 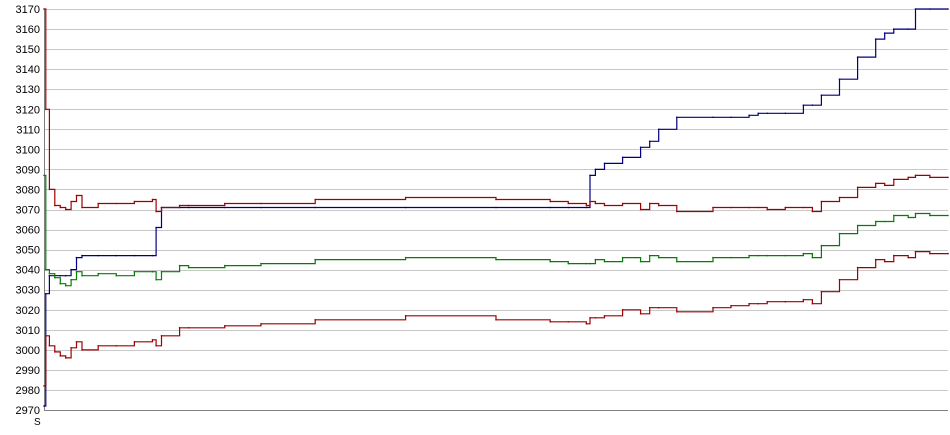 What do you see at coordinates (28, 50) in the screenshot?
I see `y-tick-label: 3150` at bounding box center [28, 50].